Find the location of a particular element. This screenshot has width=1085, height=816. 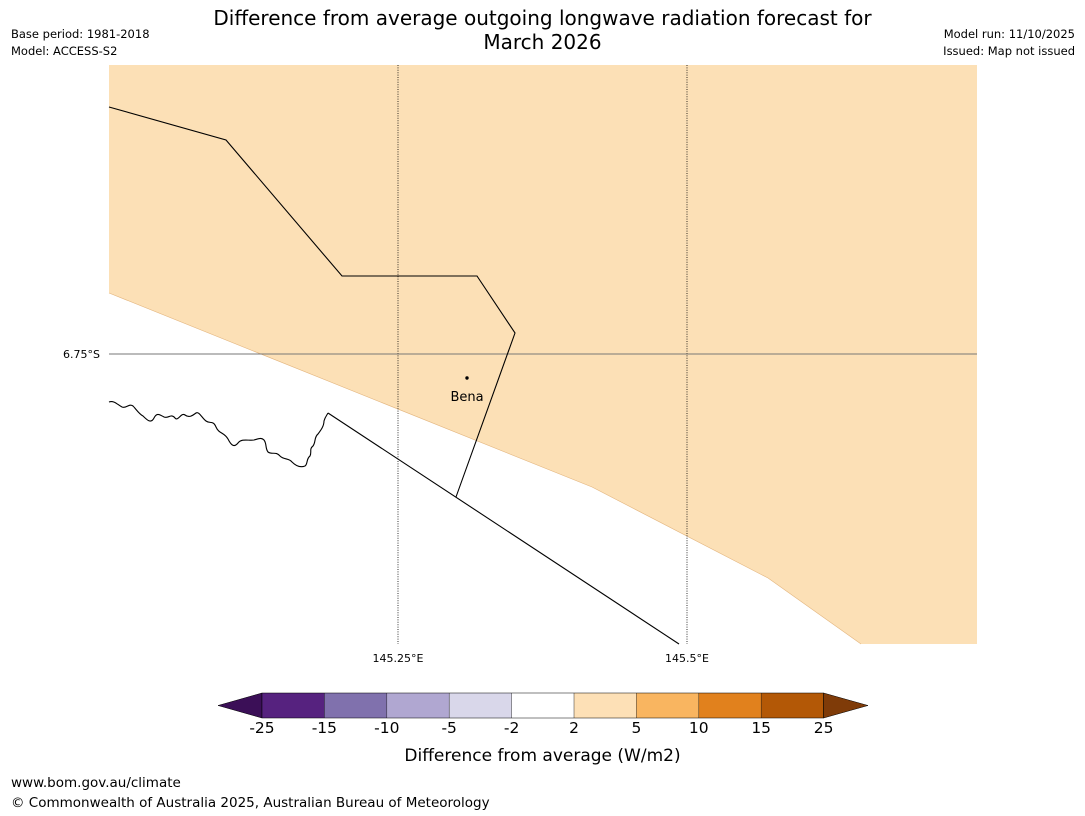

title-line-2: March 2026 is located at coordinates (542, 42).